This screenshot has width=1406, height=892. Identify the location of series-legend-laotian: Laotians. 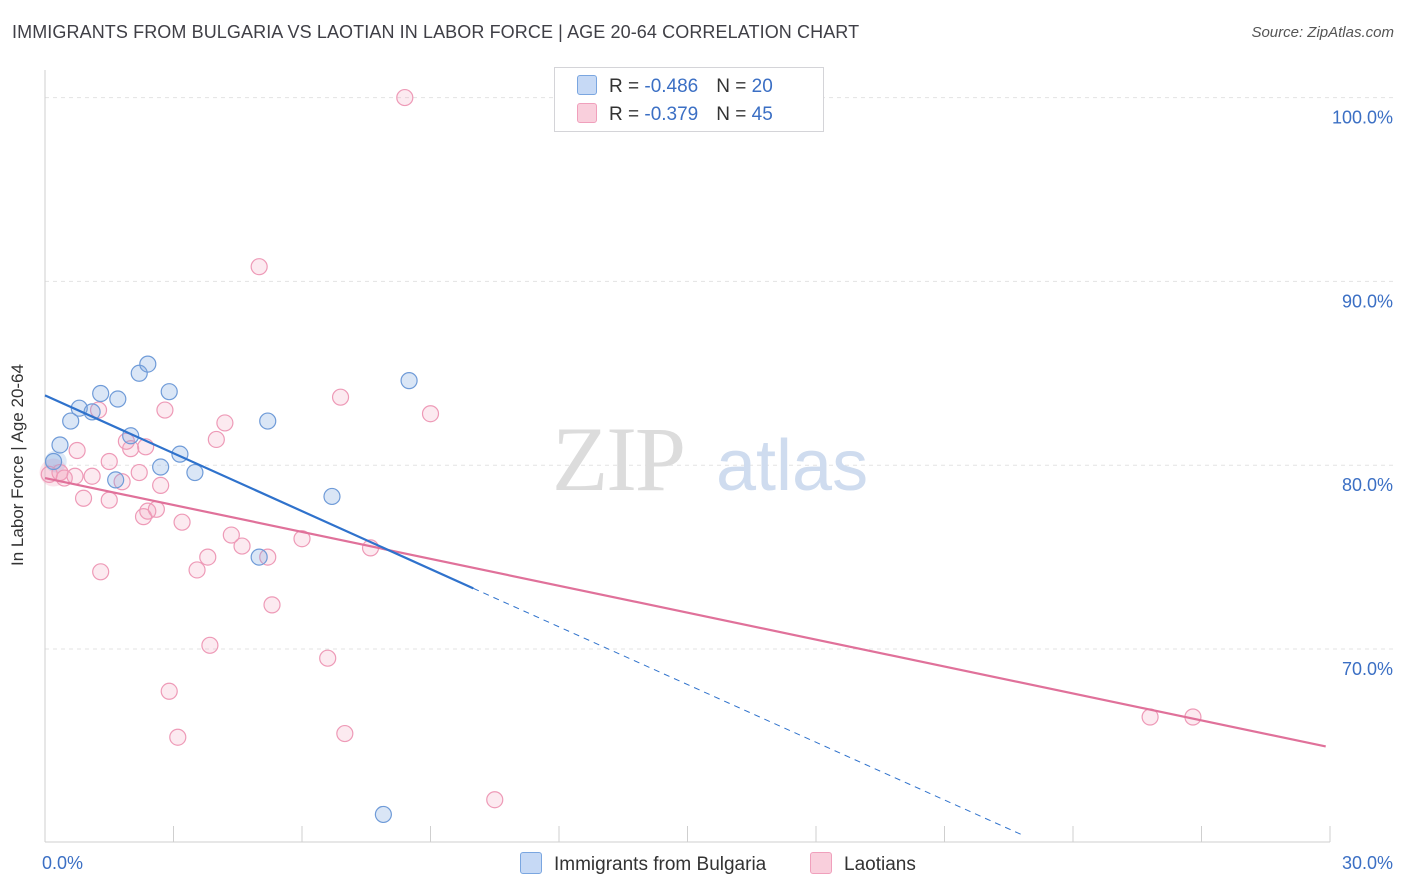
(863, 864).